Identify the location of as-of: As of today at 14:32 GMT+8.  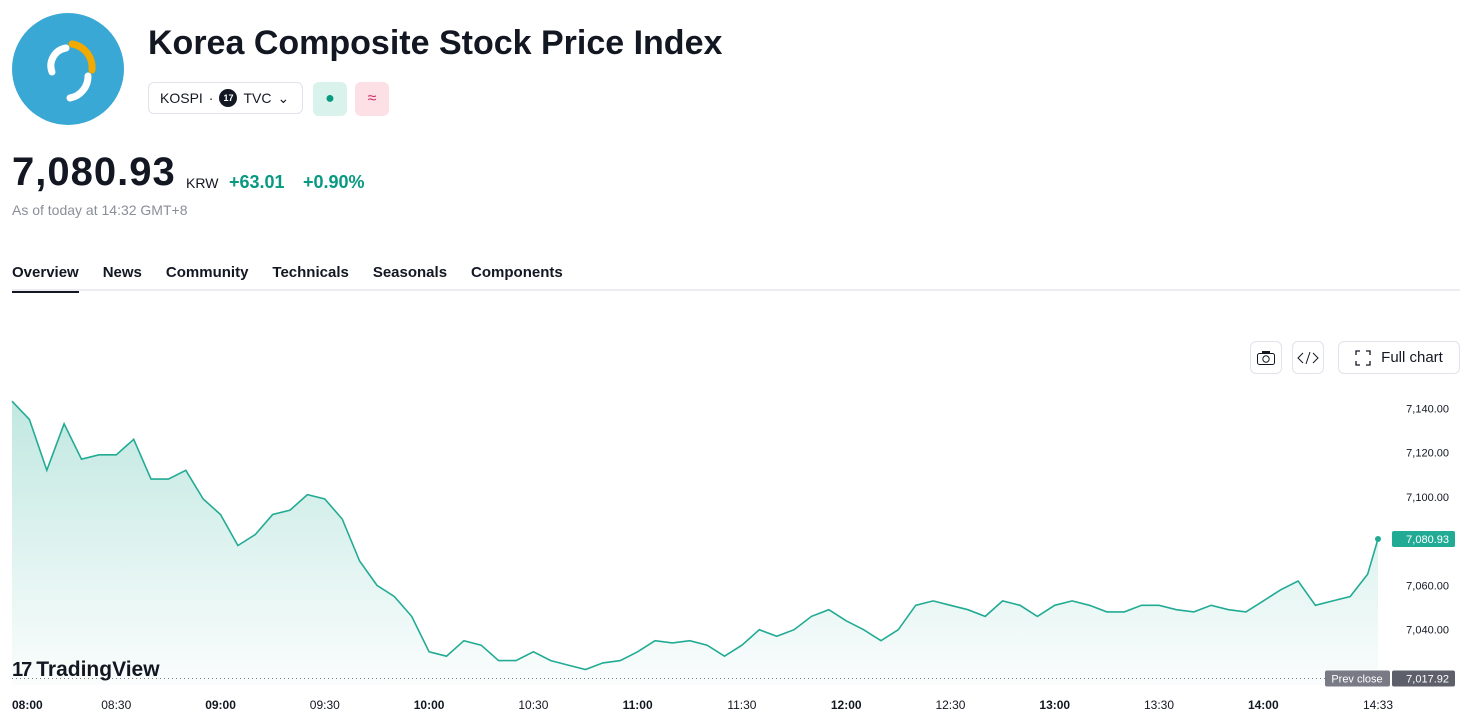
(100, 210).